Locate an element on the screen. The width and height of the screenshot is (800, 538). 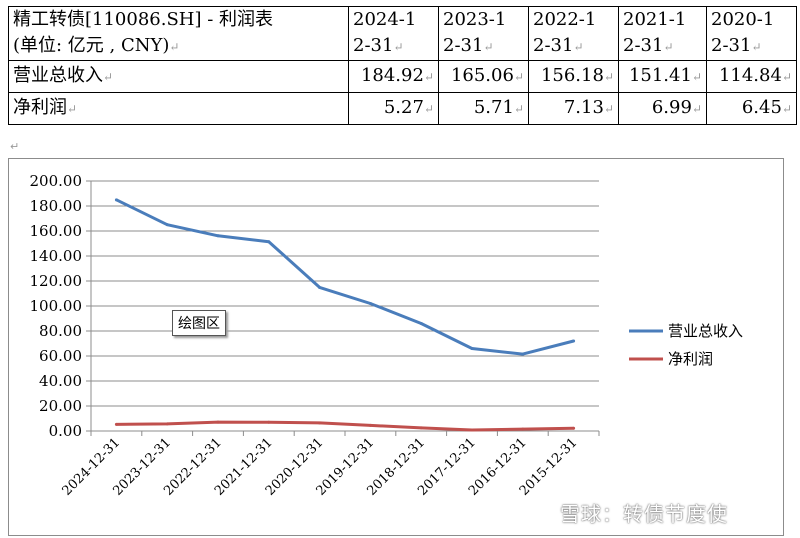
column-header: 2020-1 2-31↵ is located at coordinates (751, 33).